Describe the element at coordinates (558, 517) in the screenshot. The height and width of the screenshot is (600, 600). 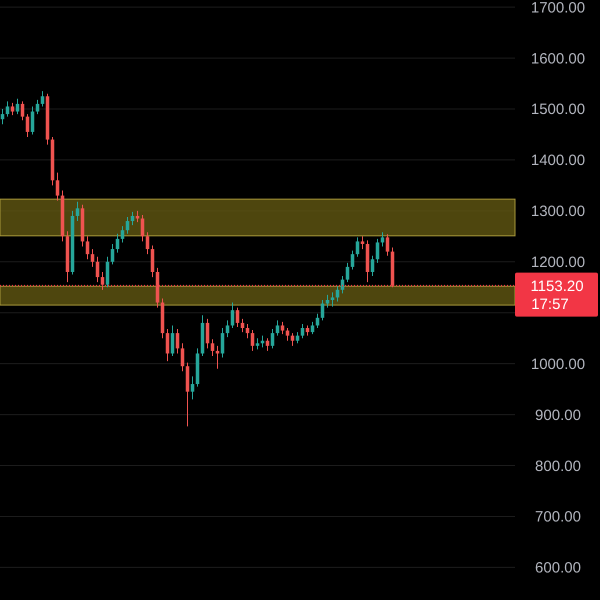
I see `y-tick-label: 700.00` at that location.